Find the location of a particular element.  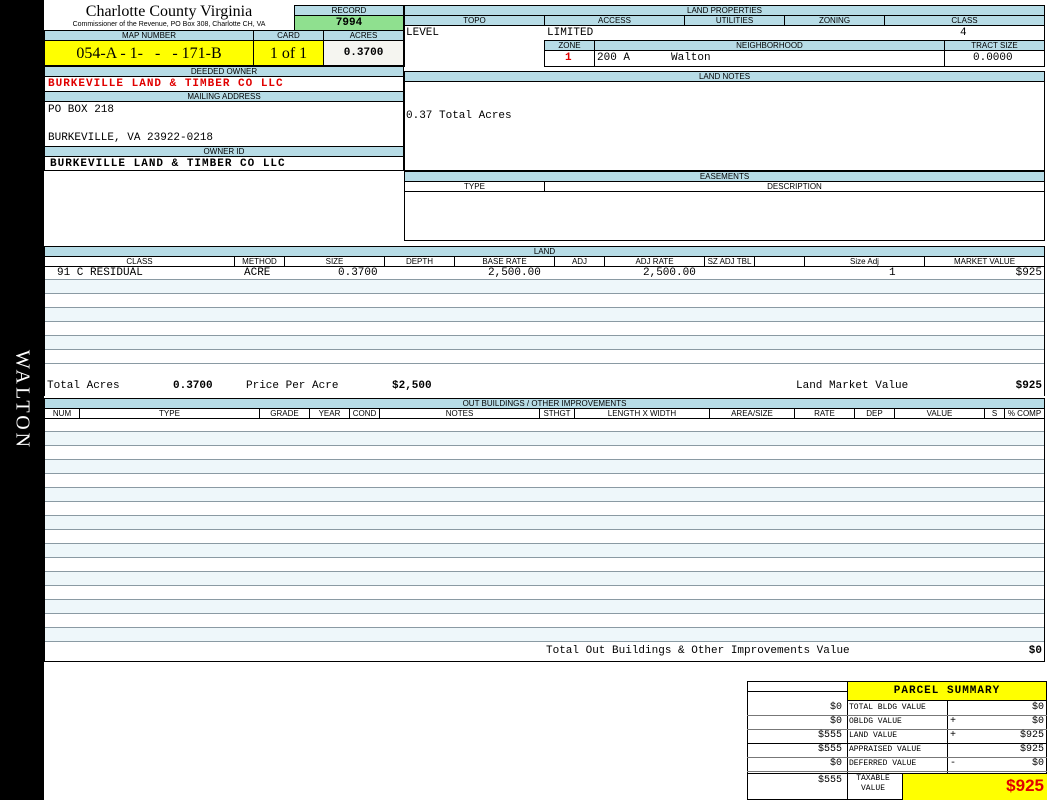

sidebar: WALTON is located at coordinates (22, 400).